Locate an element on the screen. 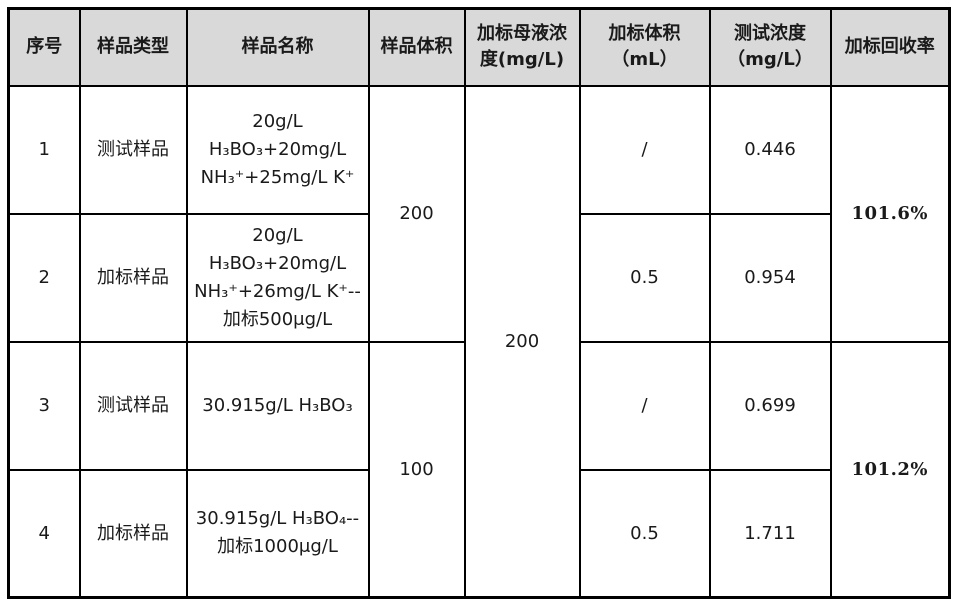 The width and height of the screenshot is (955, 616). sample-name-line: 30.915g/L H₃BO₄-- is located at coordinates (277, 519).